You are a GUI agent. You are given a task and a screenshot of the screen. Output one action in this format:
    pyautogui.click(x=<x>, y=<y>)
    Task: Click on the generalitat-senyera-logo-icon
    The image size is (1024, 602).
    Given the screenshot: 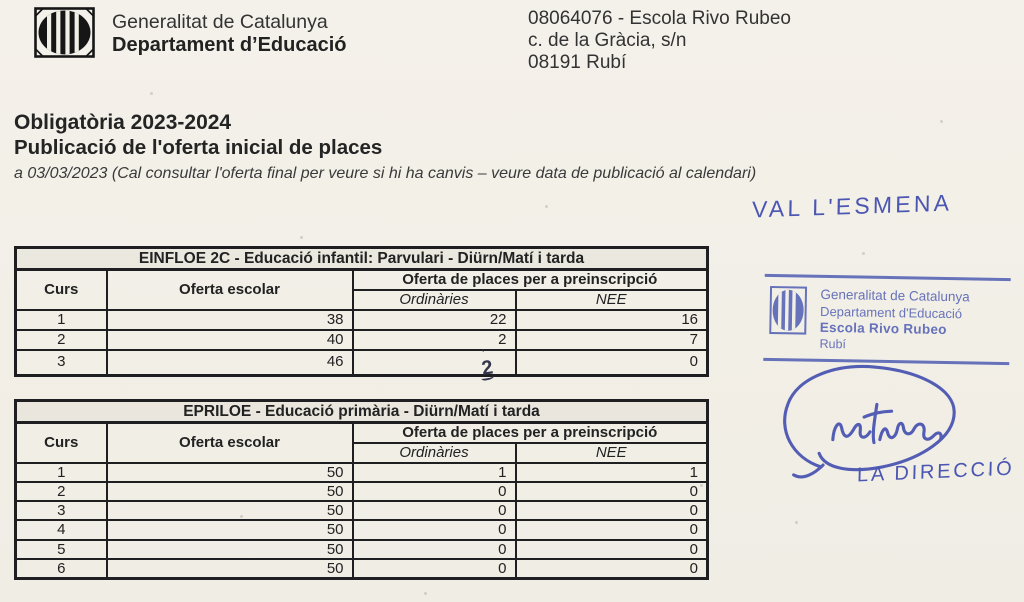 What is the action you would take?
    pyautogui.click(x=64, y=35)
    